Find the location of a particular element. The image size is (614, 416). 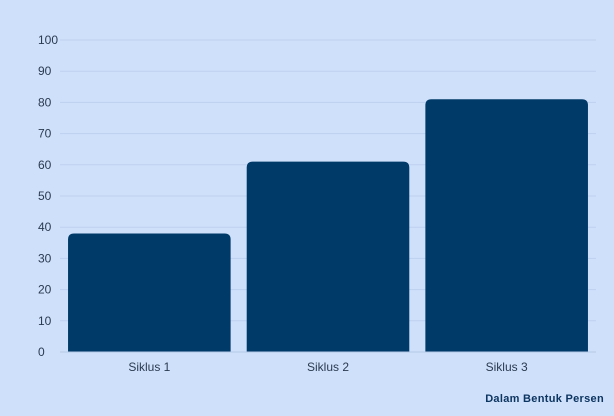

y-tick-label: 70 is located at coordinates (45, 134).